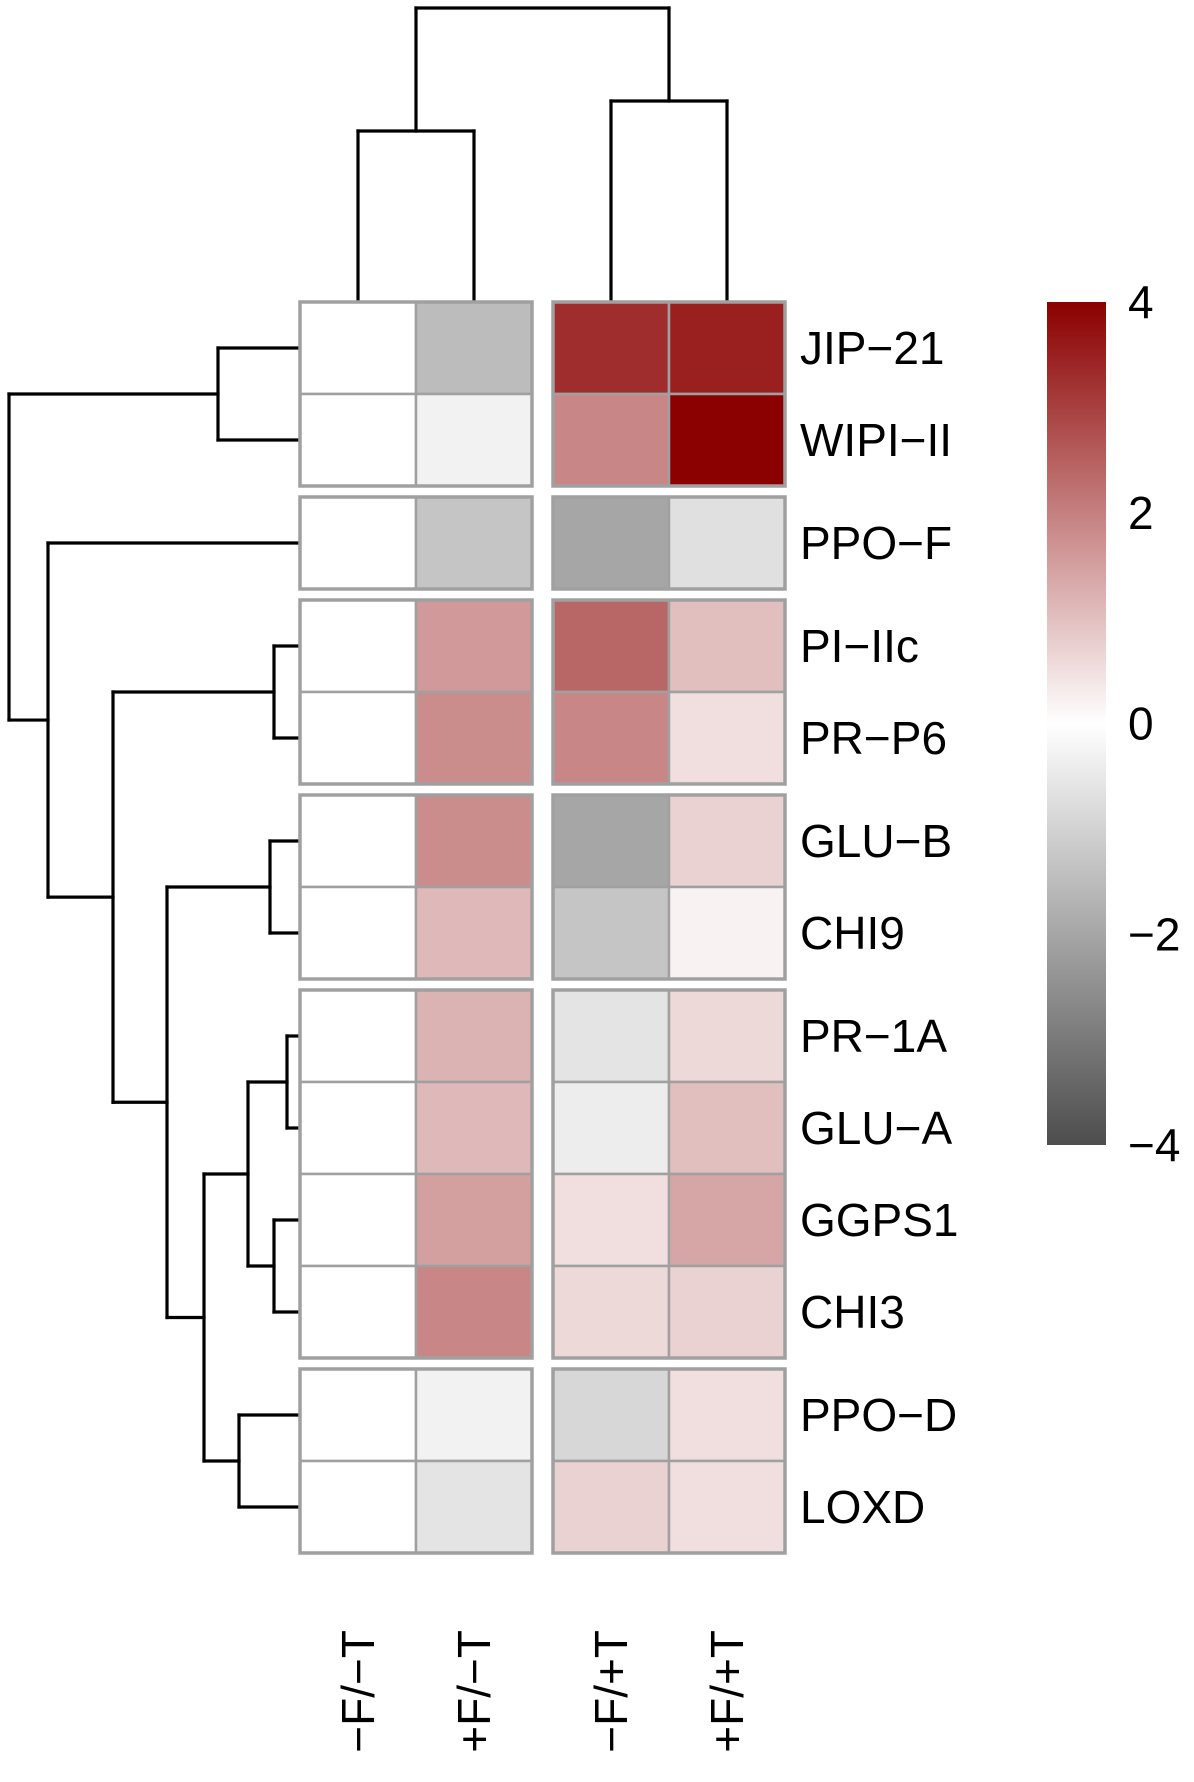  What do you see at coordinates (859, 646) in the screenshot?
I see `row-label: PI−IIc` at bounding box center [859, 646].